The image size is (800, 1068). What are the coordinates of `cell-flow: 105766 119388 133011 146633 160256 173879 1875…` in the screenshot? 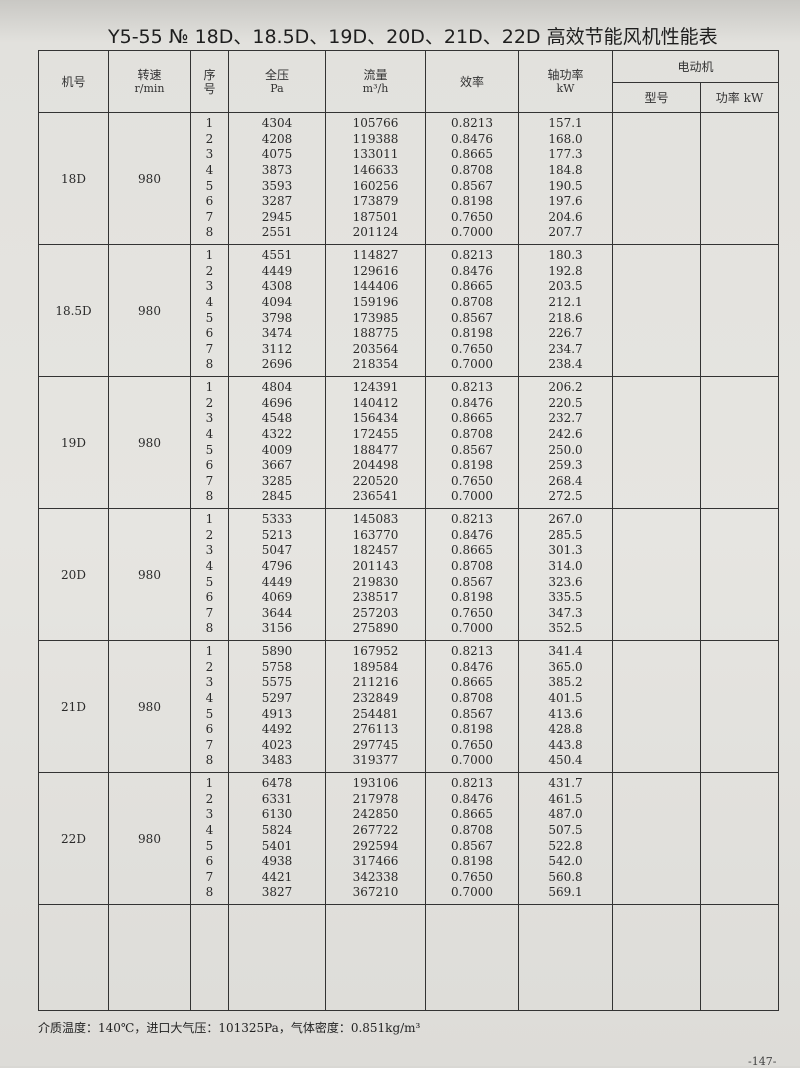 It's located at (375, 178).